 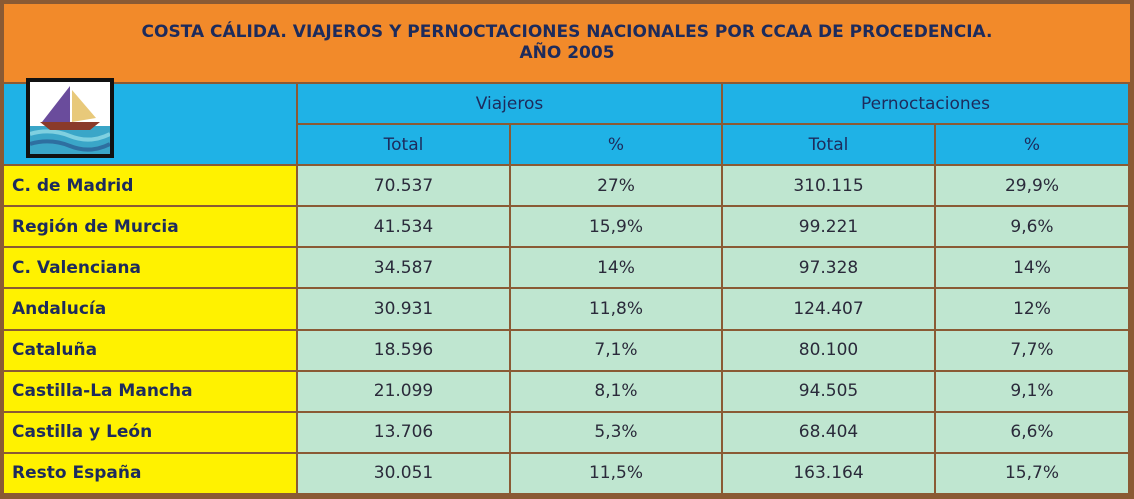 What do you see at coordinates (403, 391) in the screenshot?
I see `value-cell: 21.099` at bounding box center [403, 391].